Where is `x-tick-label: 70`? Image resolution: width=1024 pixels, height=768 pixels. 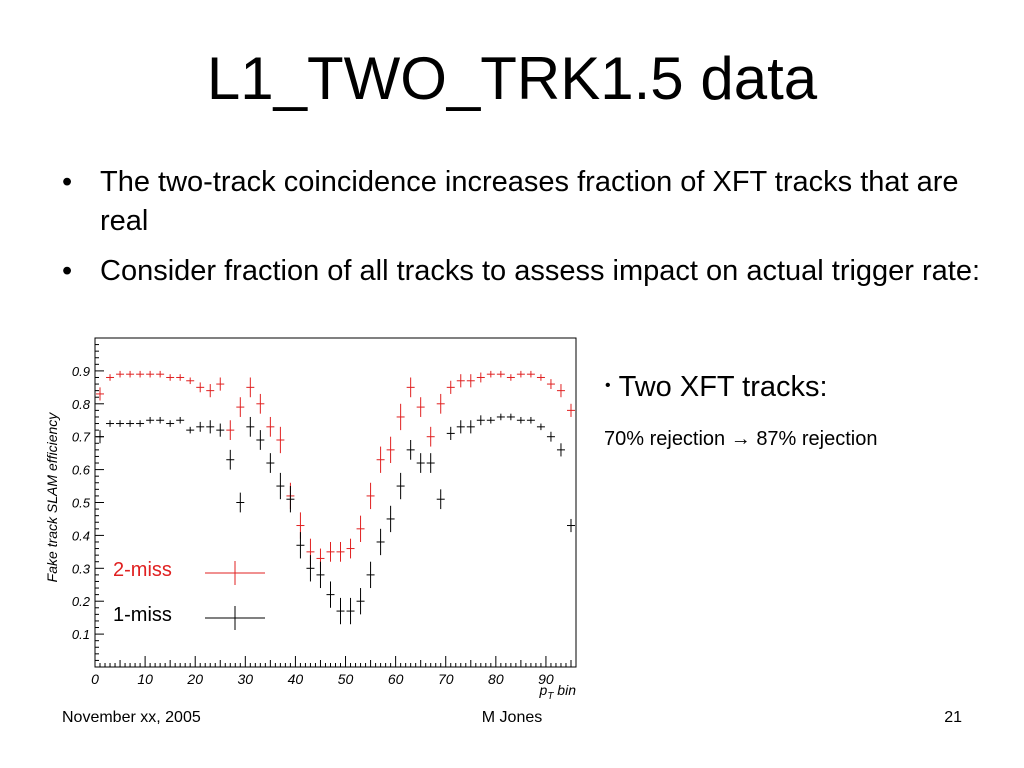 x-tick-label: 70 is located at coordinates (446, 679).